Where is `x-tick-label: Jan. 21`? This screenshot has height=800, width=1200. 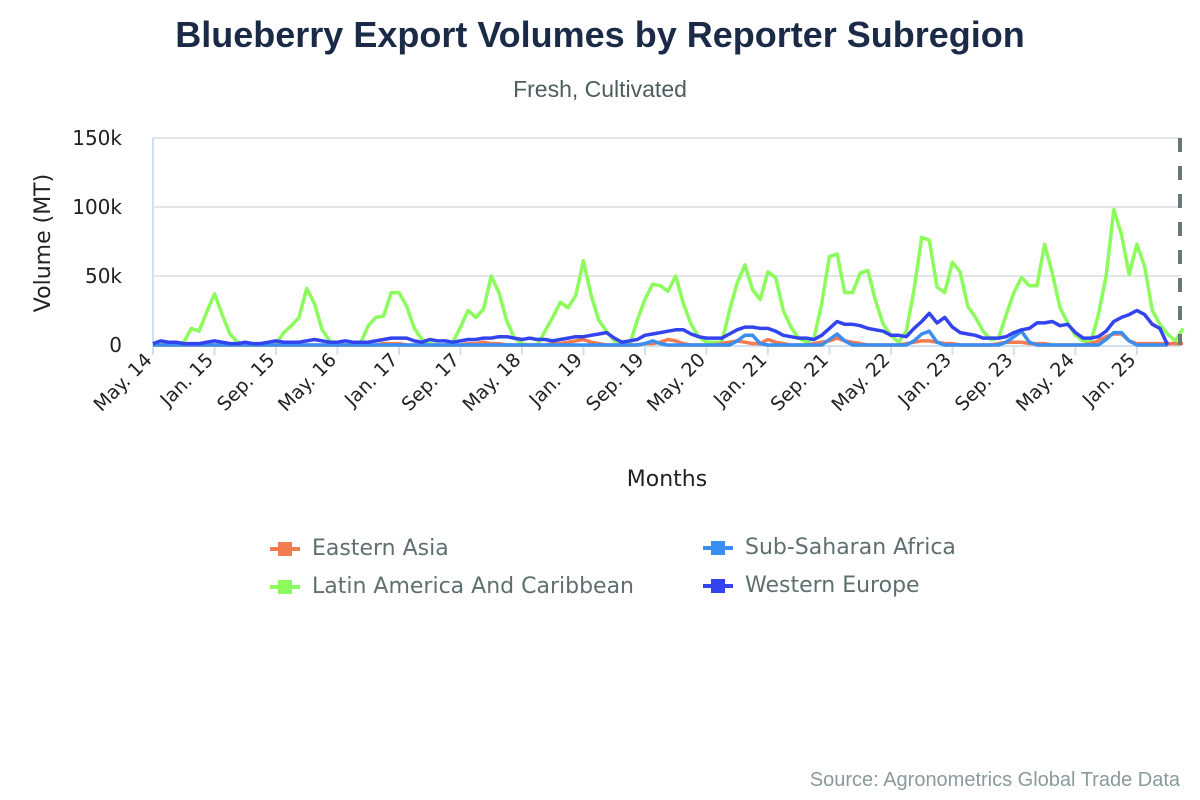
x-tick-label: Jan. 21 is located at coordinates (740, 380).